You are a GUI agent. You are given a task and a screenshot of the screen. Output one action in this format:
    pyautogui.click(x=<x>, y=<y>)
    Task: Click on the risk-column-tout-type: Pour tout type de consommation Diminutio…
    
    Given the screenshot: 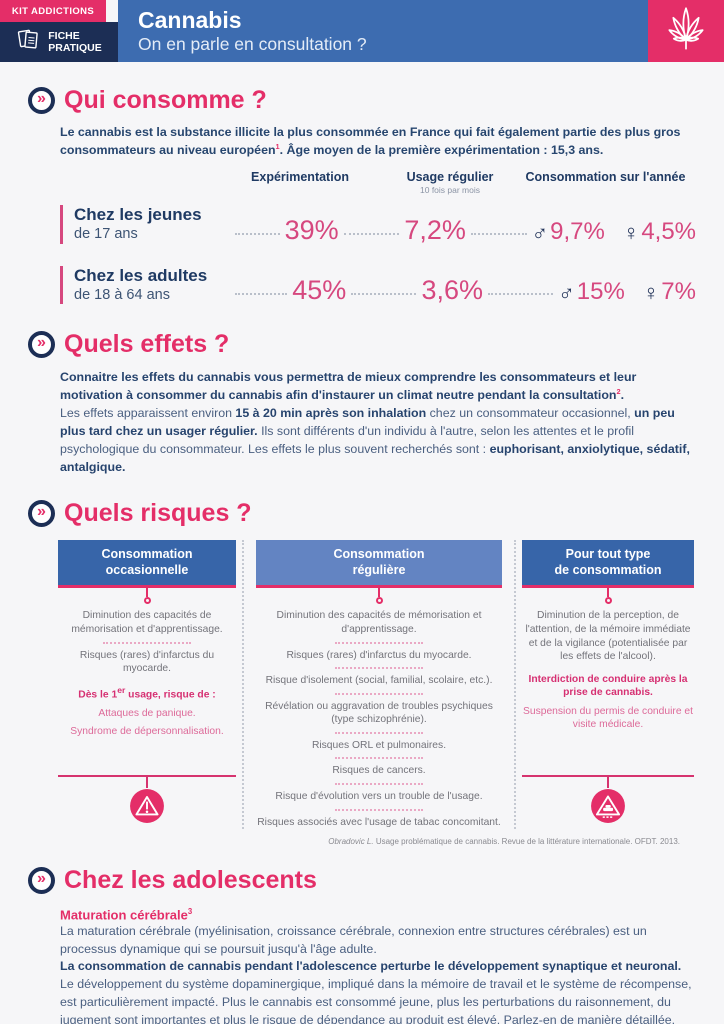 What is the action you would take?
    pyautogui.click(x=608, y=684)
    